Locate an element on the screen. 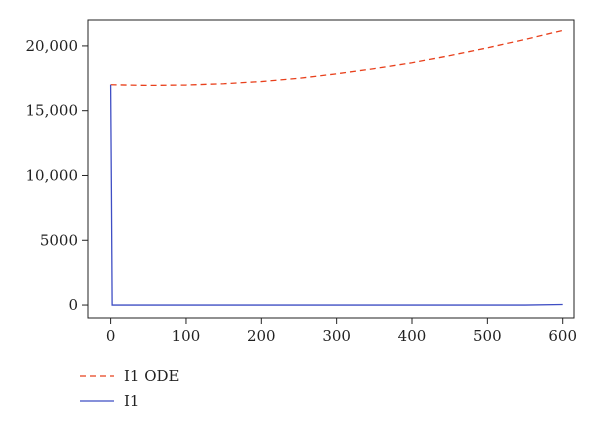 The image size is (600, 427). y-tick-label: 0 is located at coordinates (73, 305).